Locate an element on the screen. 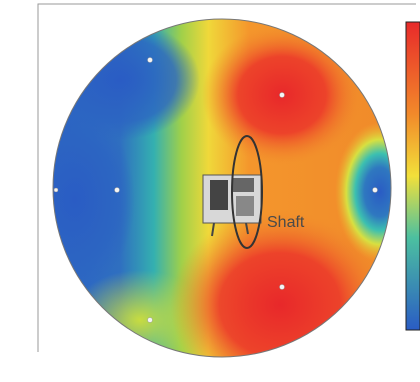  shaft-label: Shaft is located at coordinates (286, 222).